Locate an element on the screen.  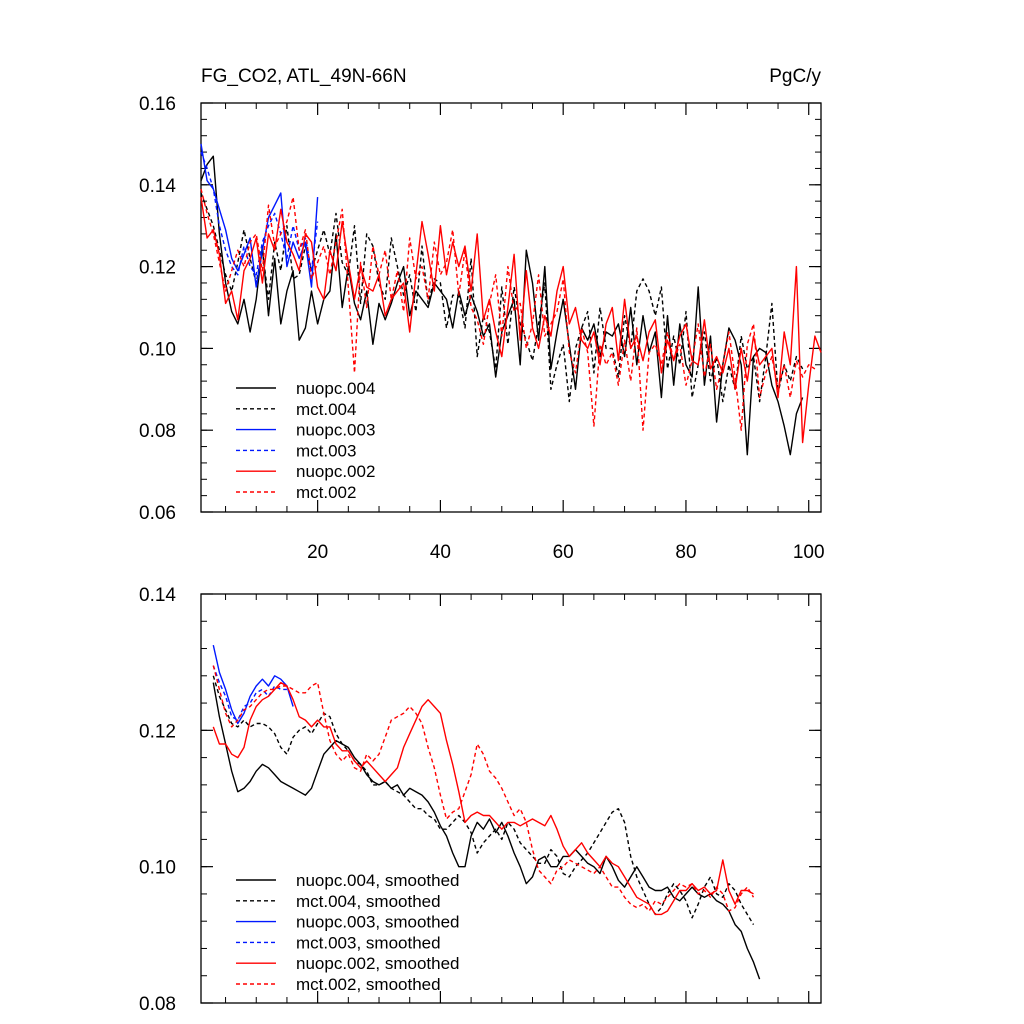
top-ytick-label: 0.12 is located at coordinates (157, 268).